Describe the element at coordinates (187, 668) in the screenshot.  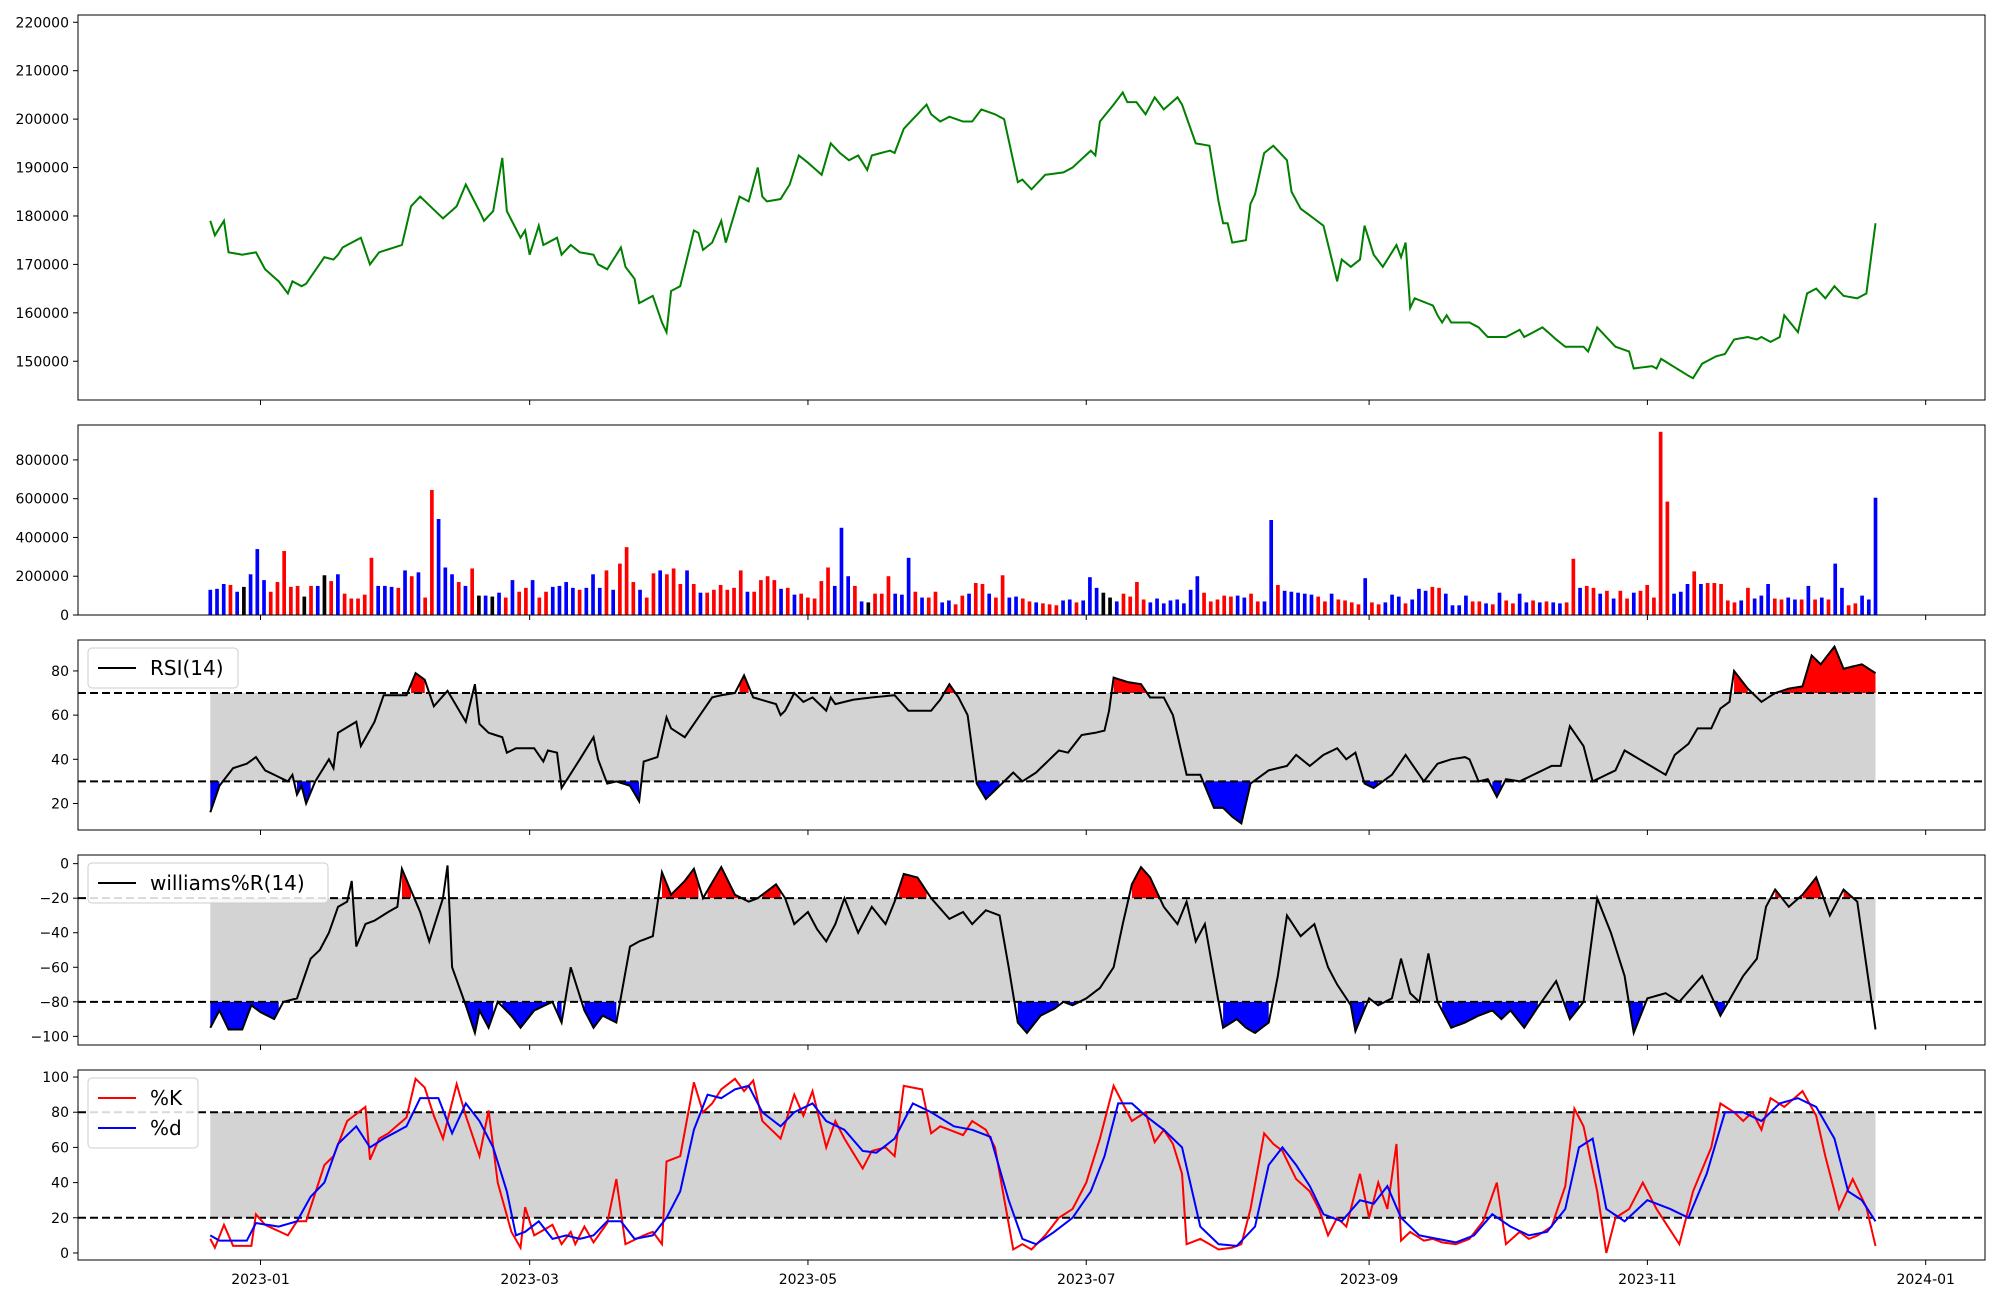
I see `rsi-legend-label: RSI(14)` at that location.